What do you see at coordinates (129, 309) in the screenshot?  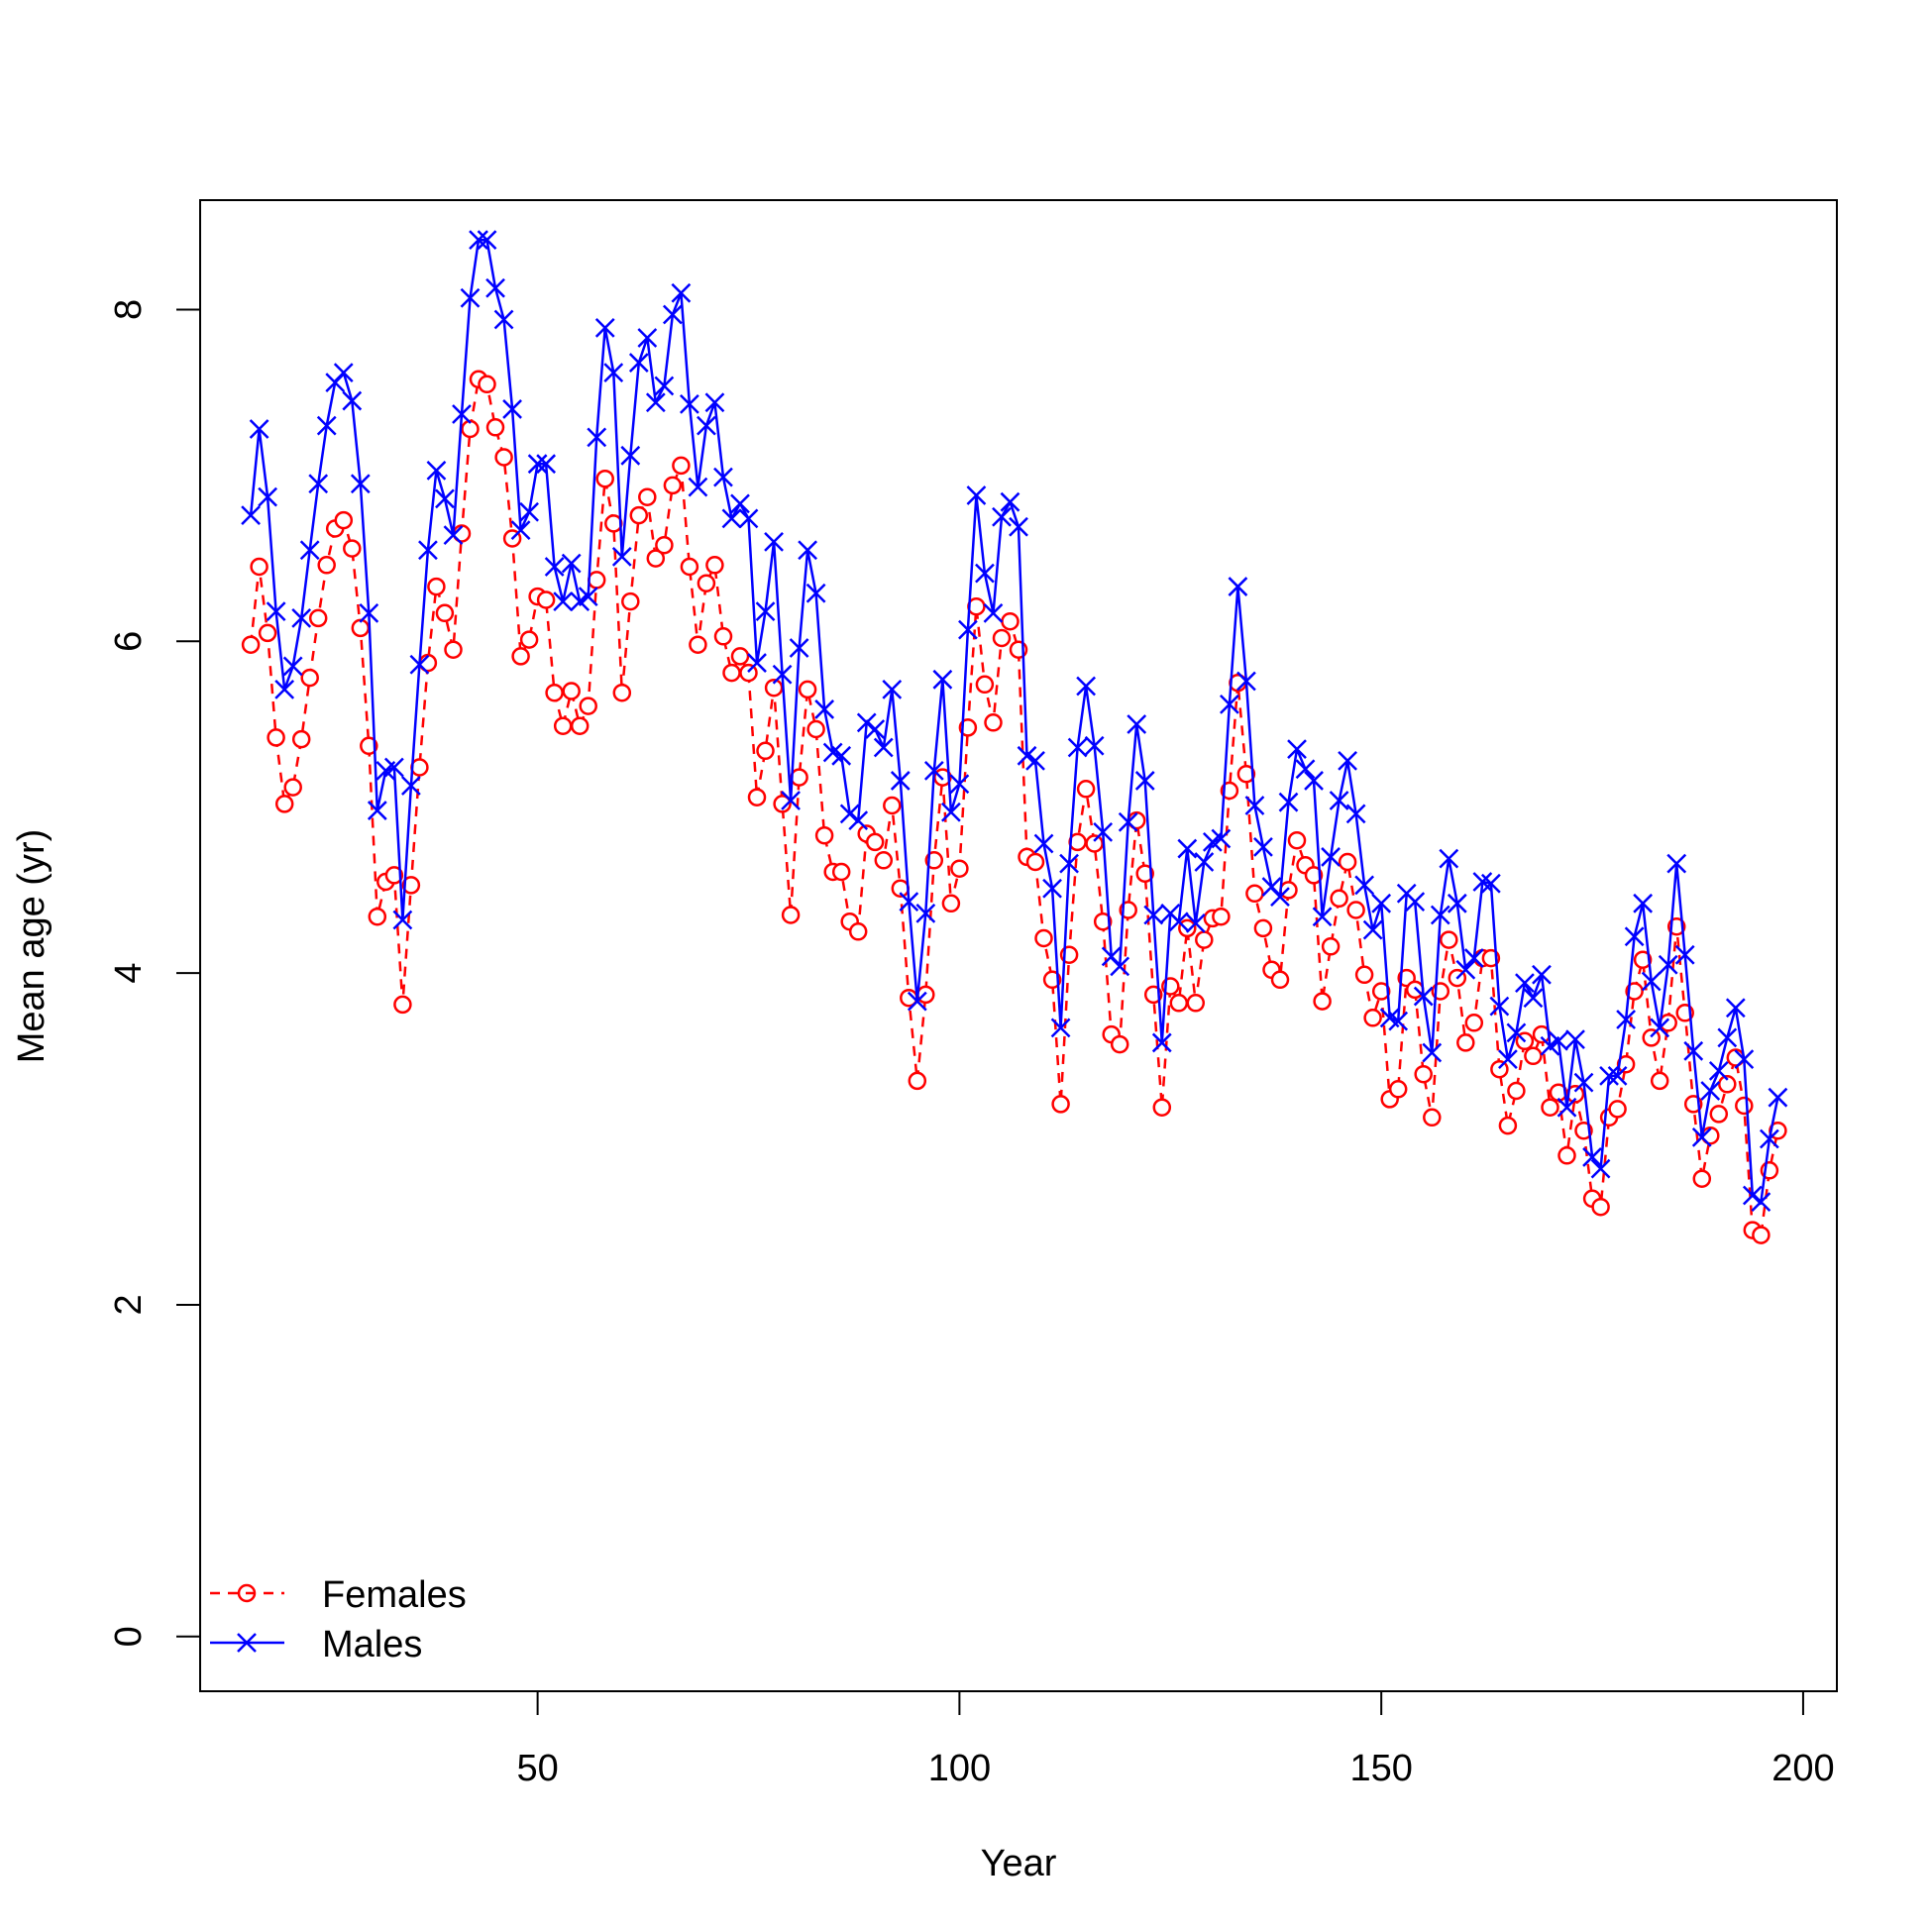 I see `y-tick-label: 8` at bounding box center [129, 309].